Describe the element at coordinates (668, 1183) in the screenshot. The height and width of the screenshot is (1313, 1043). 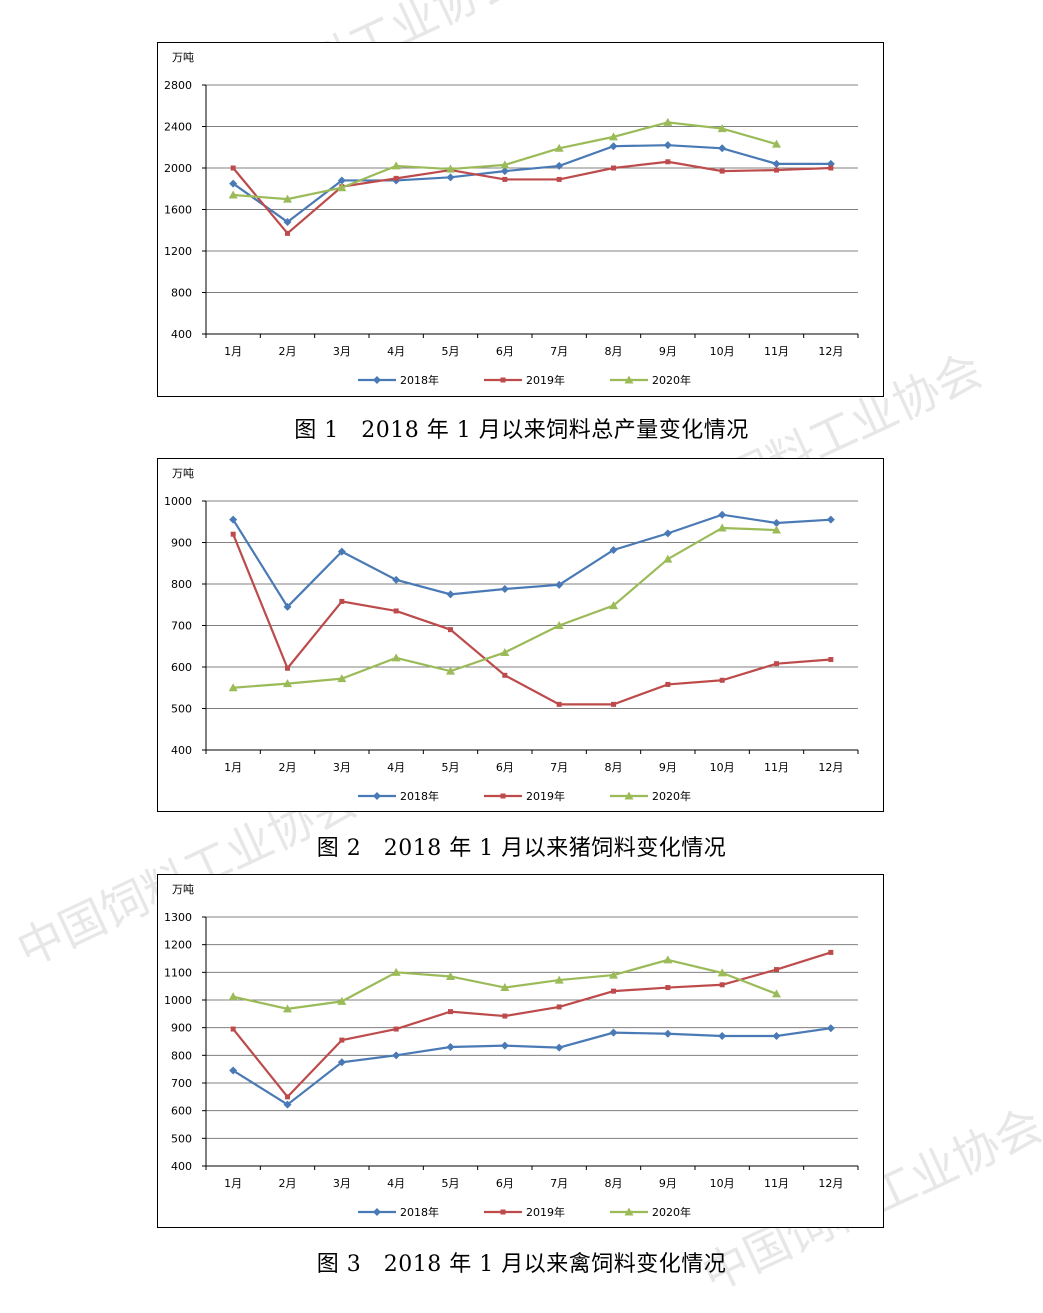
I see `x-tick-label: 9月` at that location.